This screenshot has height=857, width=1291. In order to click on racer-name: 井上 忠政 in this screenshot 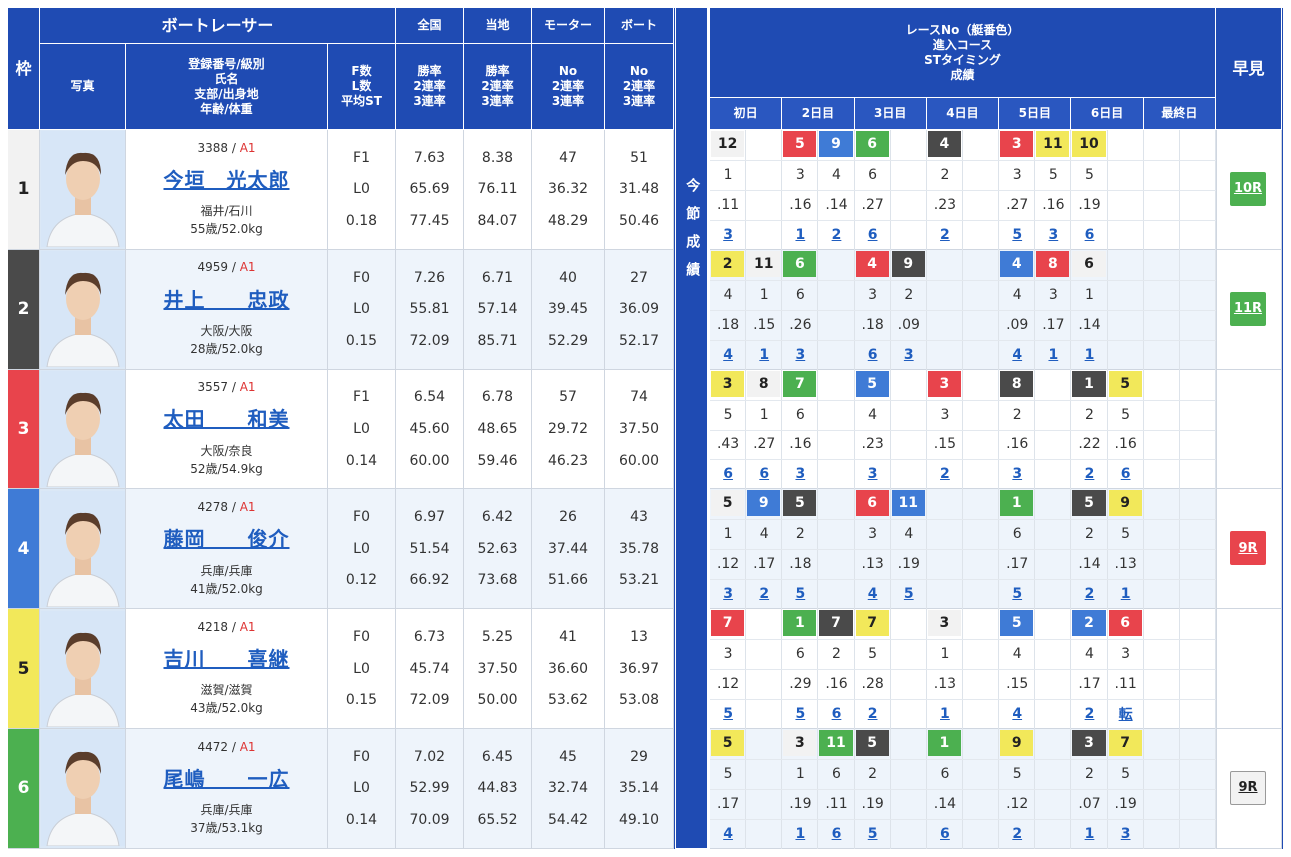, I will do `click(226, 299)`.